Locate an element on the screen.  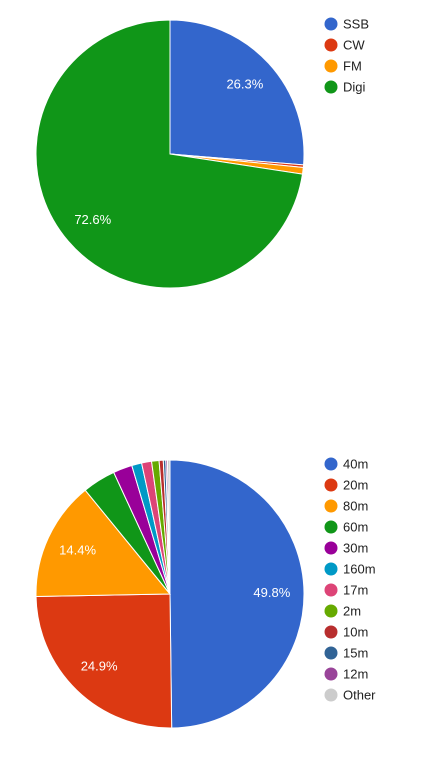
legend-label: CW is located at coordinates (354, 44).